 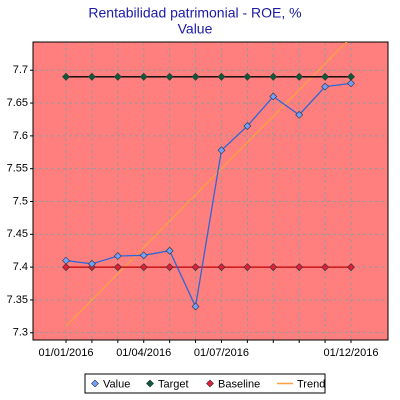 I want to click on y-tick-label: 7.5, so click(x=20, y=201).